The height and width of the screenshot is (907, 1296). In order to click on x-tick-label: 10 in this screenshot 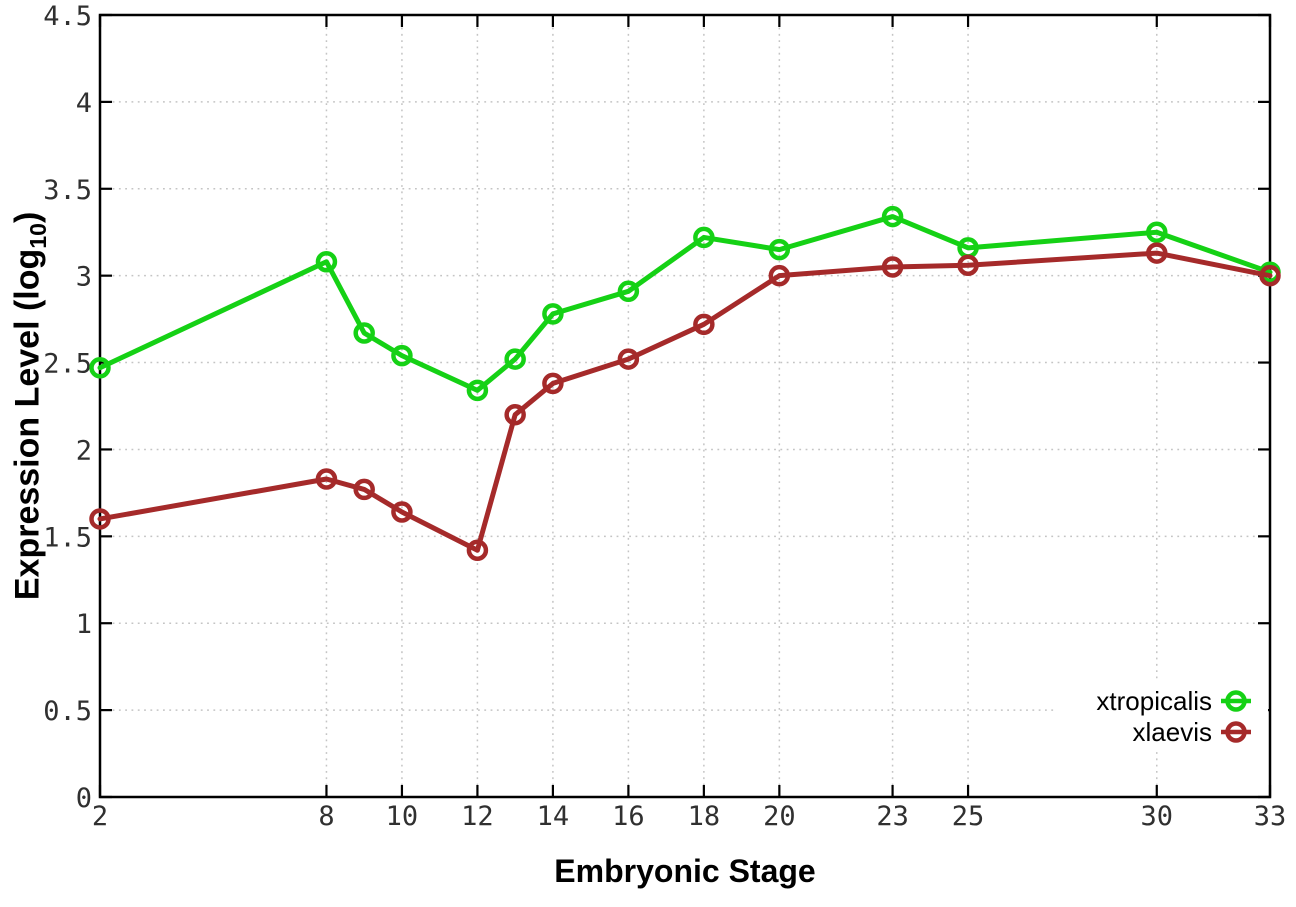, I will do `click(402, 816)`.